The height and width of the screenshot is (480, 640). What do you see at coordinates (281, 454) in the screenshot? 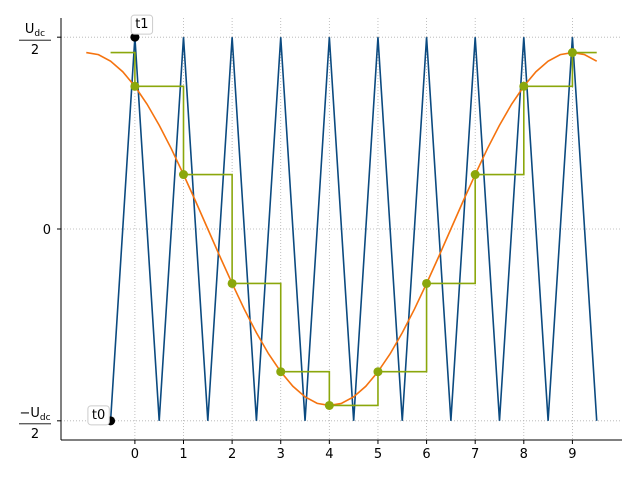
I see `x-tick-label: 3` at bounding box center [281, 454].